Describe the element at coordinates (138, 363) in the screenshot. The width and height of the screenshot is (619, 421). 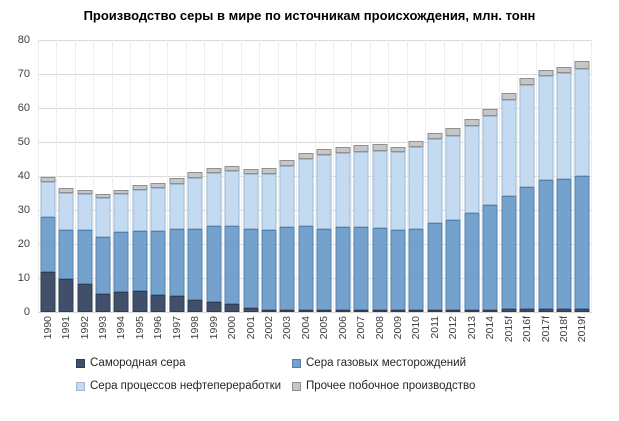
I see `legend-label: Самородная сера` at that location.